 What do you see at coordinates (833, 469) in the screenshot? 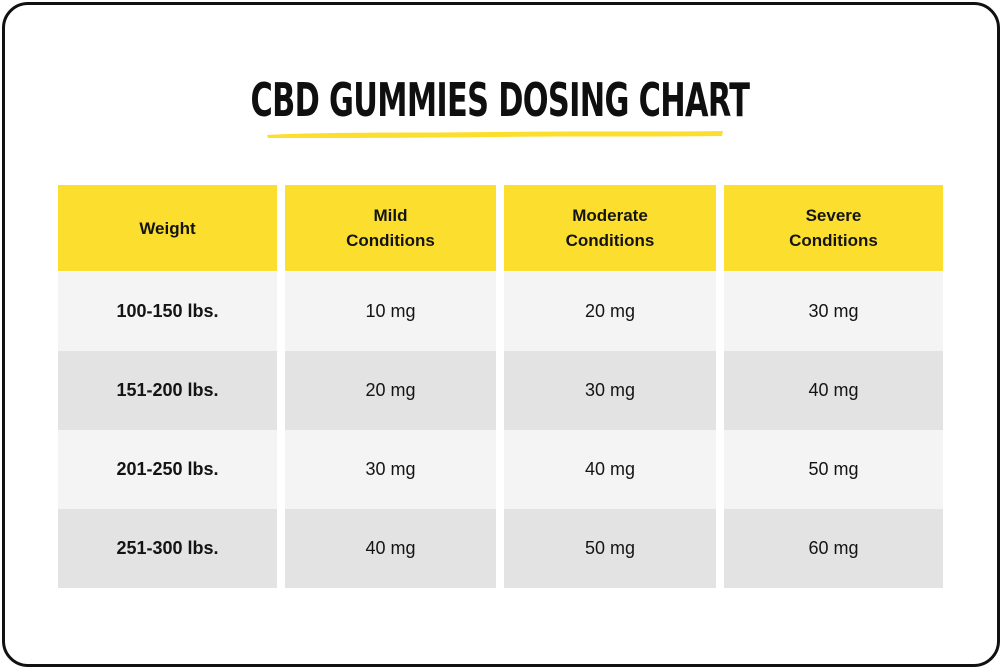
I see `dose-cell-severe: 50 mg` at bounding box center [833, 469].